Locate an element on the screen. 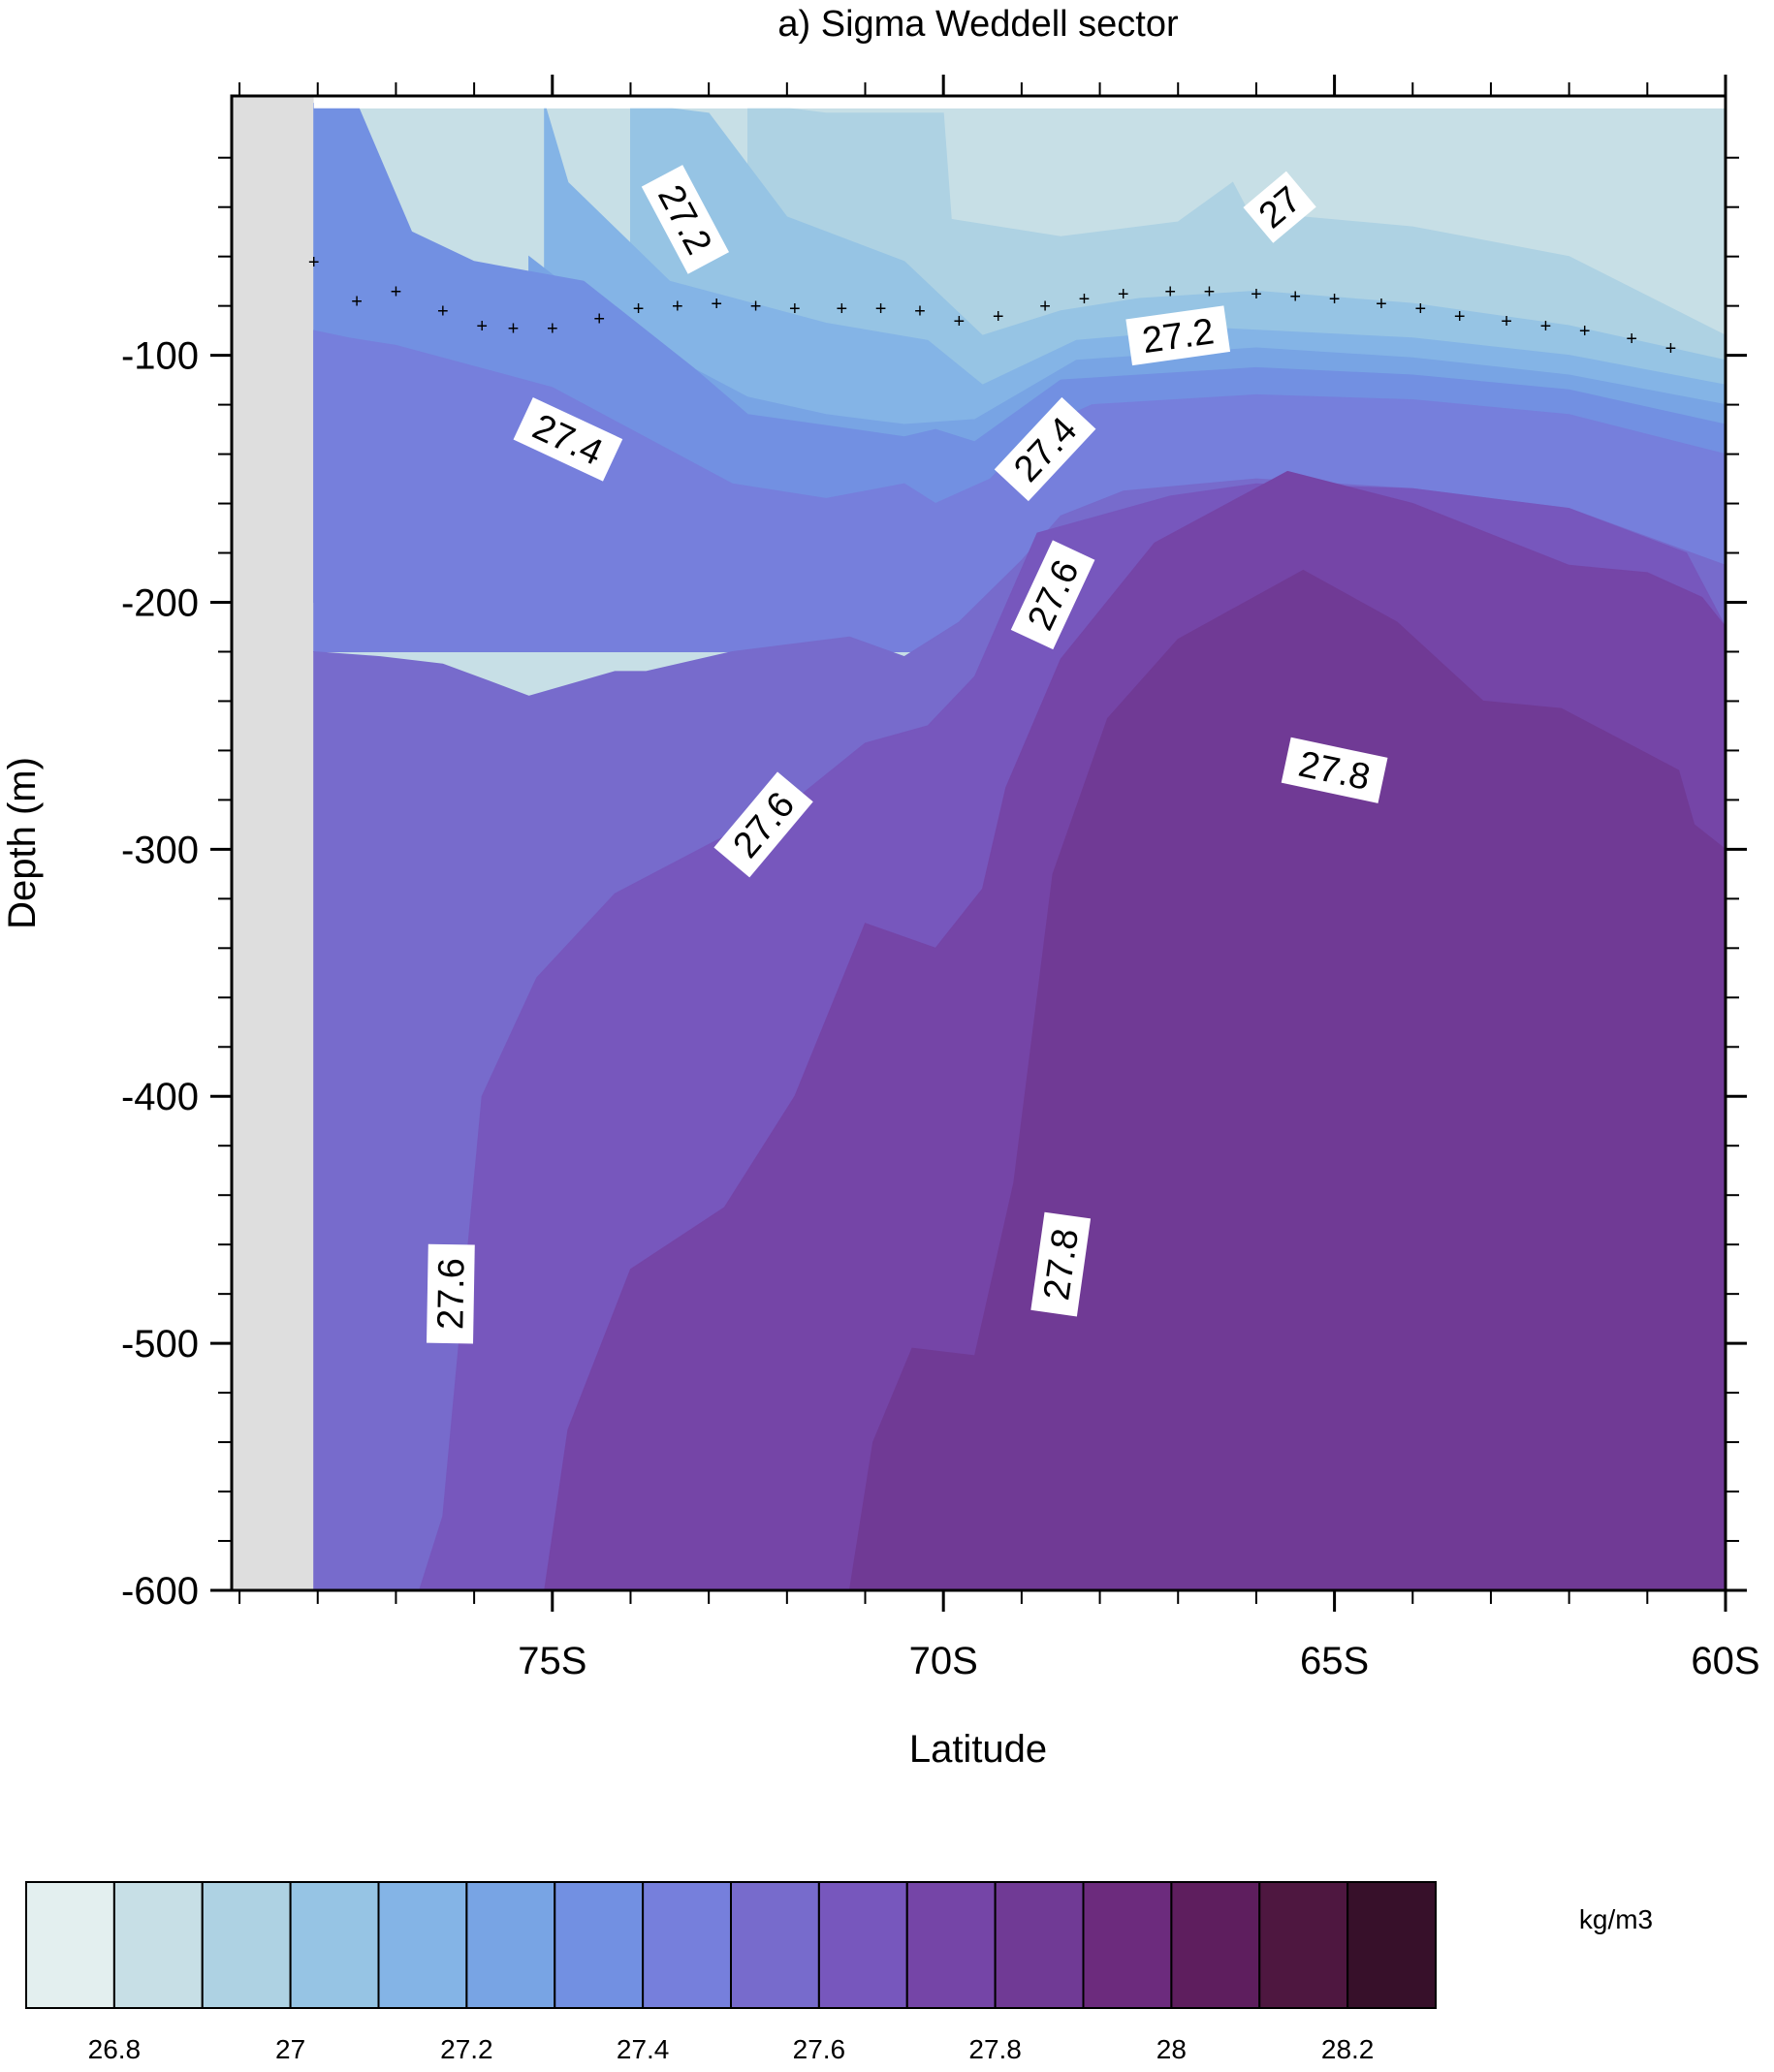 This screenshot has height=2072, width=1774. y-tick-label: -600 is located at coordinates (160, 1591).